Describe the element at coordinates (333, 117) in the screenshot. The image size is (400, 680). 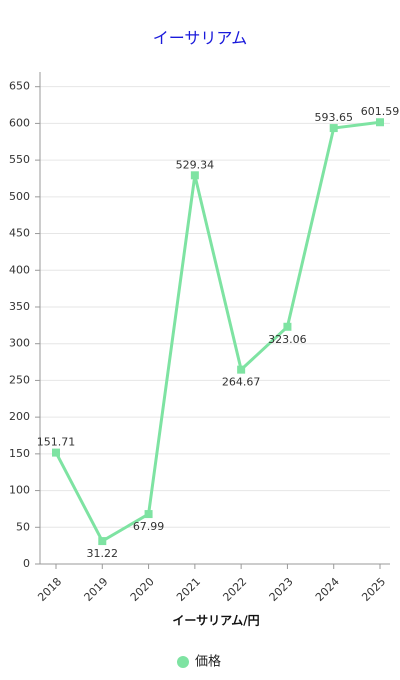
I see `data-label: 593.65` at that location.